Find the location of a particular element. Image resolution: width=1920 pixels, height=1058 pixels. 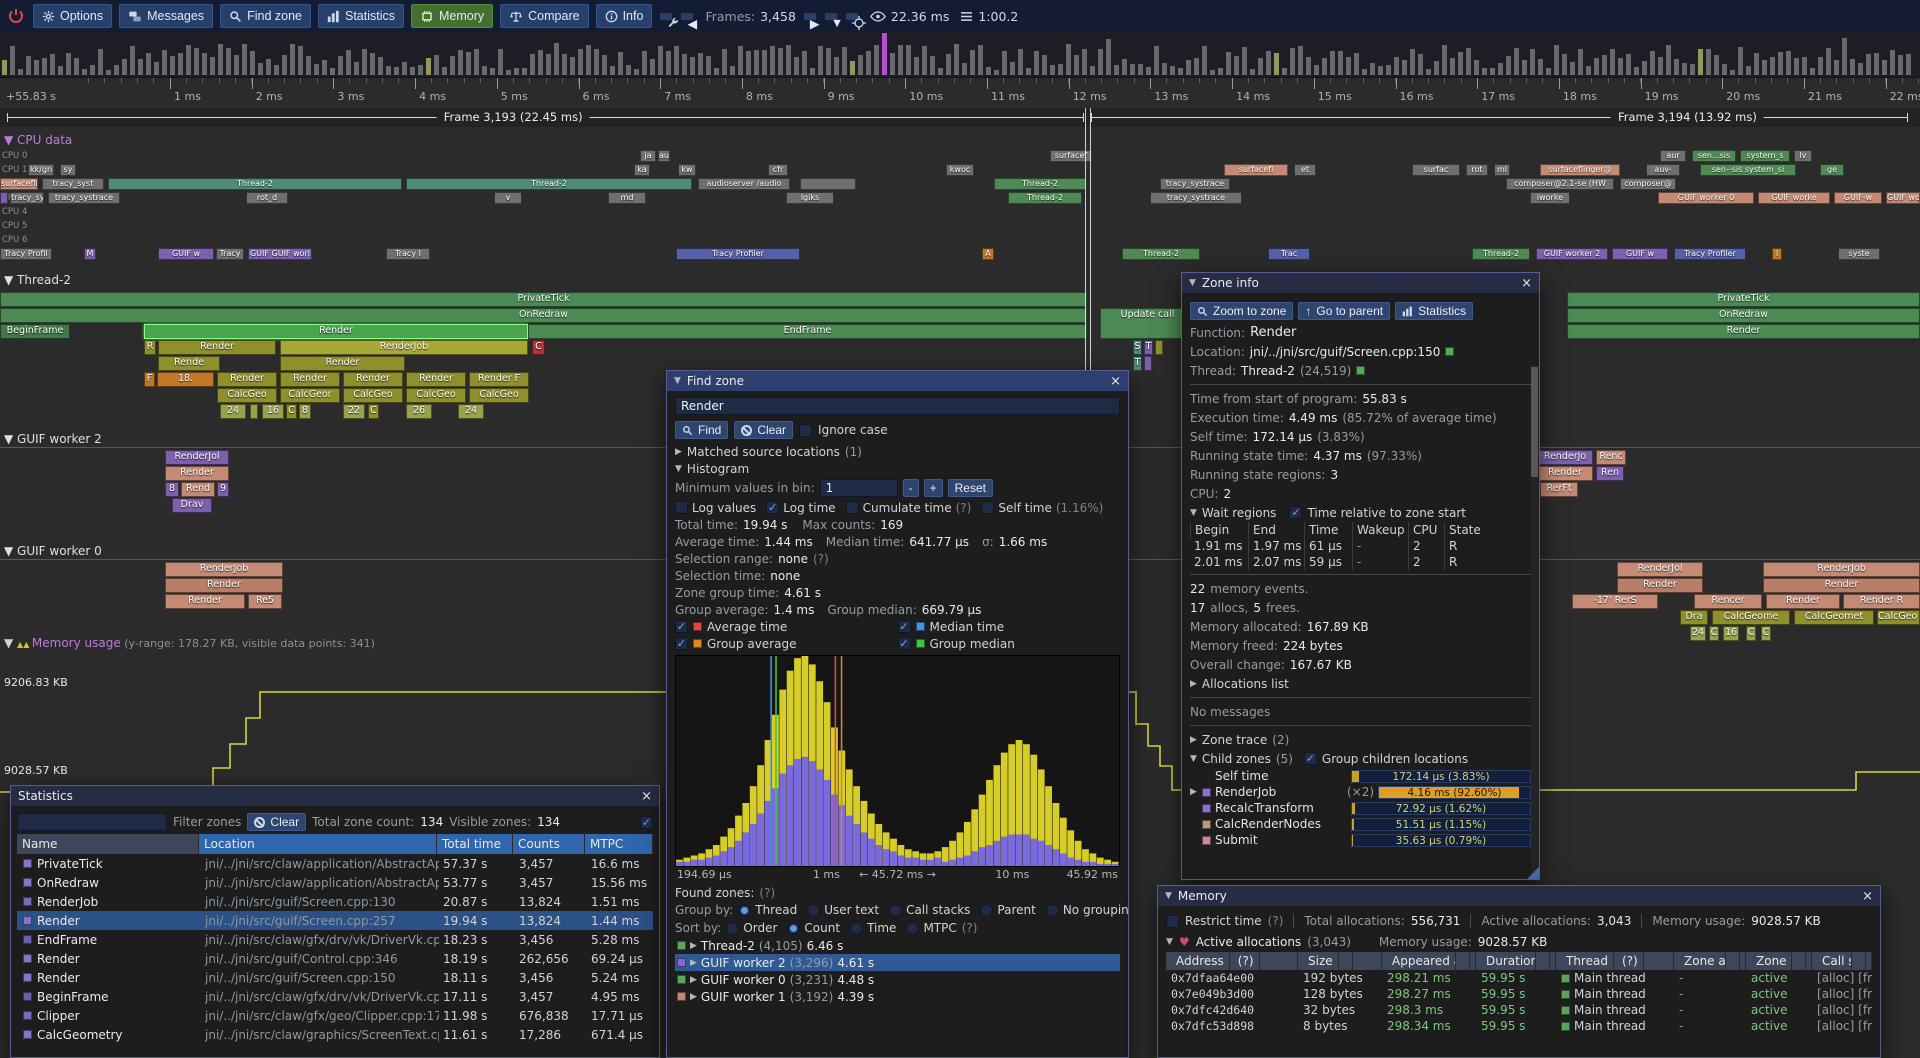

group-by-radio: Thread is located at coordinates (767, 910).